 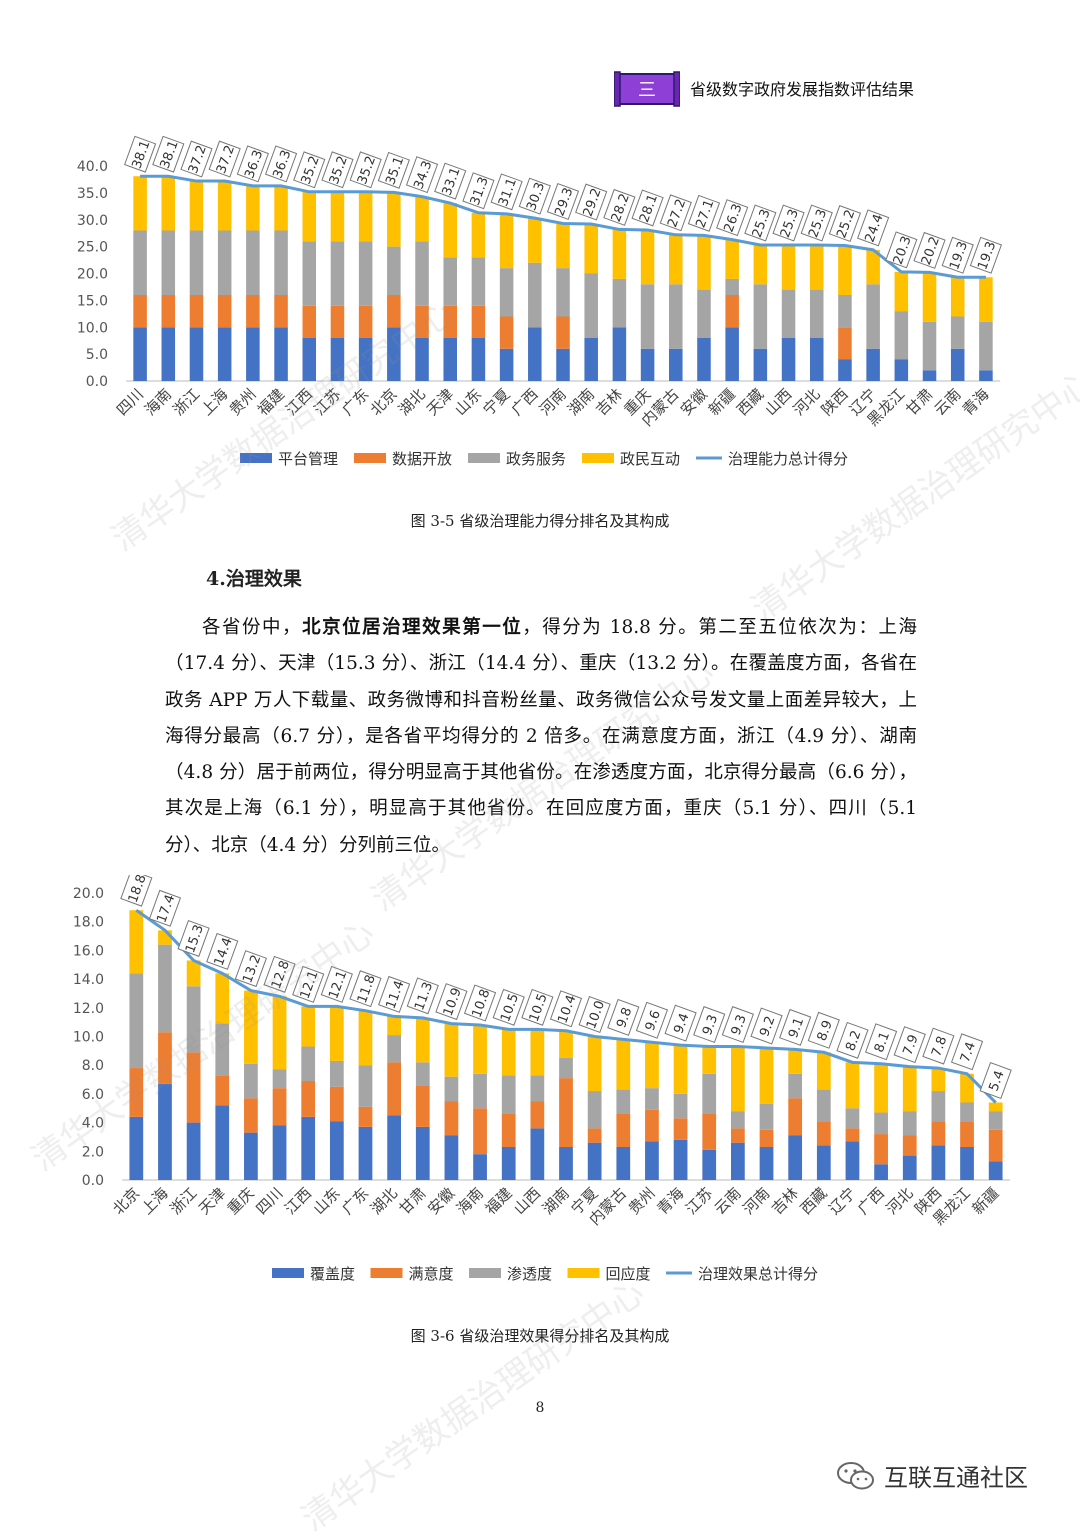 What do you see at coordinates (271, 402) in the screenshot?
I see `x-tick-label: 福建` at bounding box center [271, 402].